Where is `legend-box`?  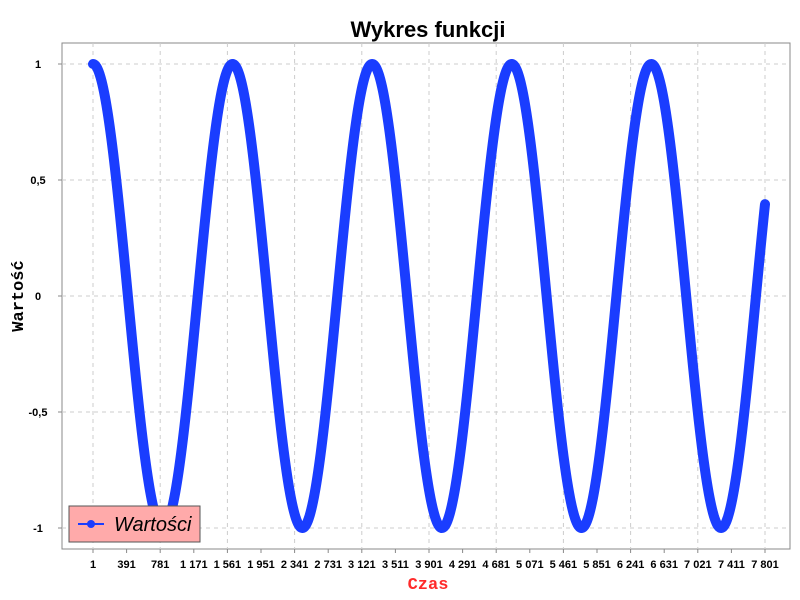 legend-box is located at coordinates (134, 524).